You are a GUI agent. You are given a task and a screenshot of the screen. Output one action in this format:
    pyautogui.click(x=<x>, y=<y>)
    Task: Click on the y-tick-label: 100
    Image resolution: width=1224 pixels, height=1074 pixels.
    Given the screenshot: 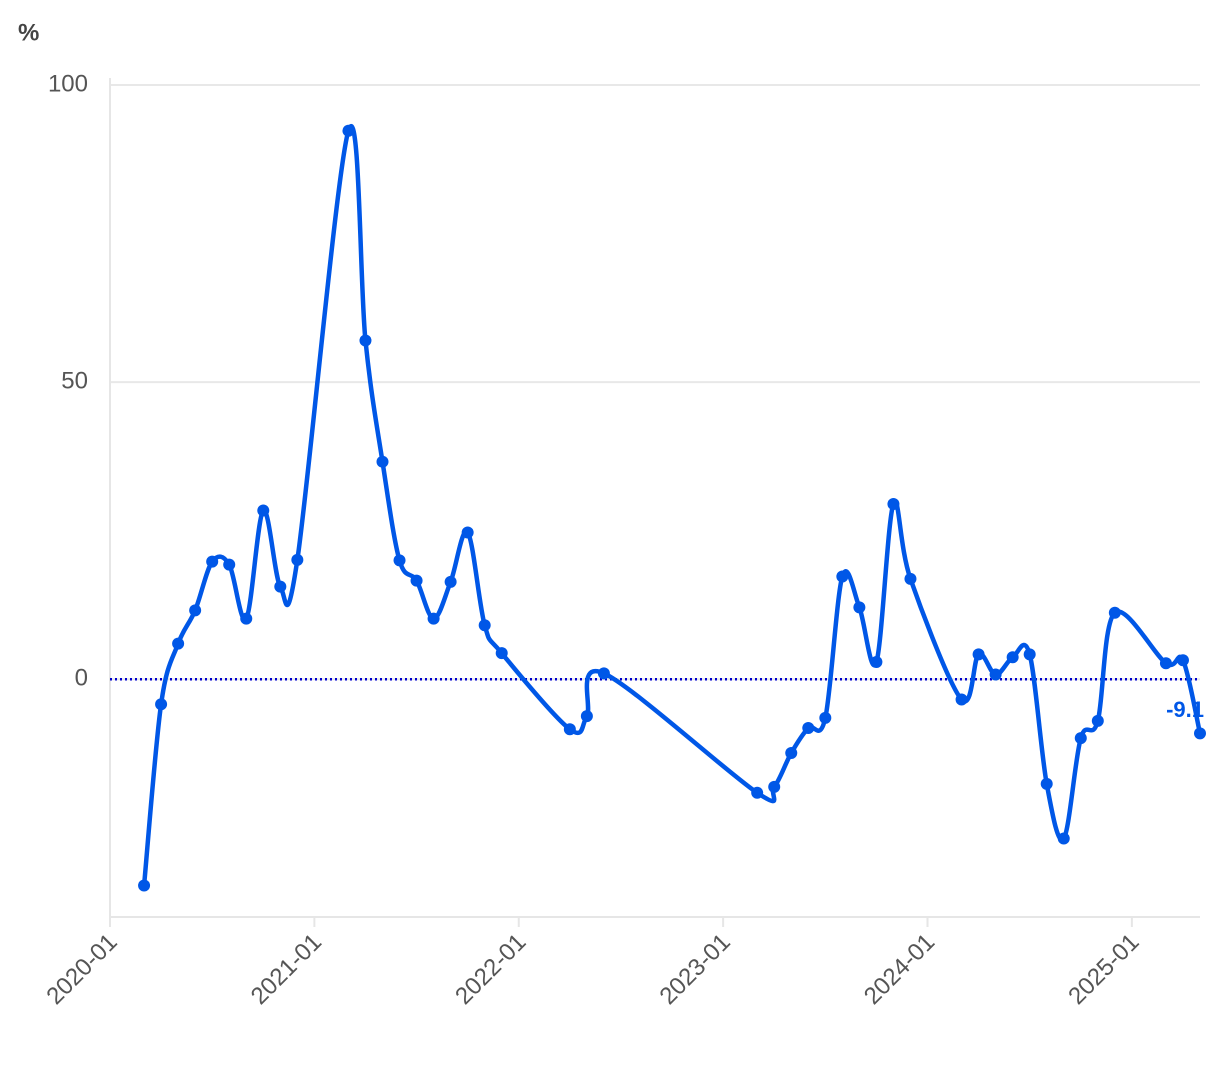 What is the action you would take?
    pyautogui.click(x=68, y=83)
    